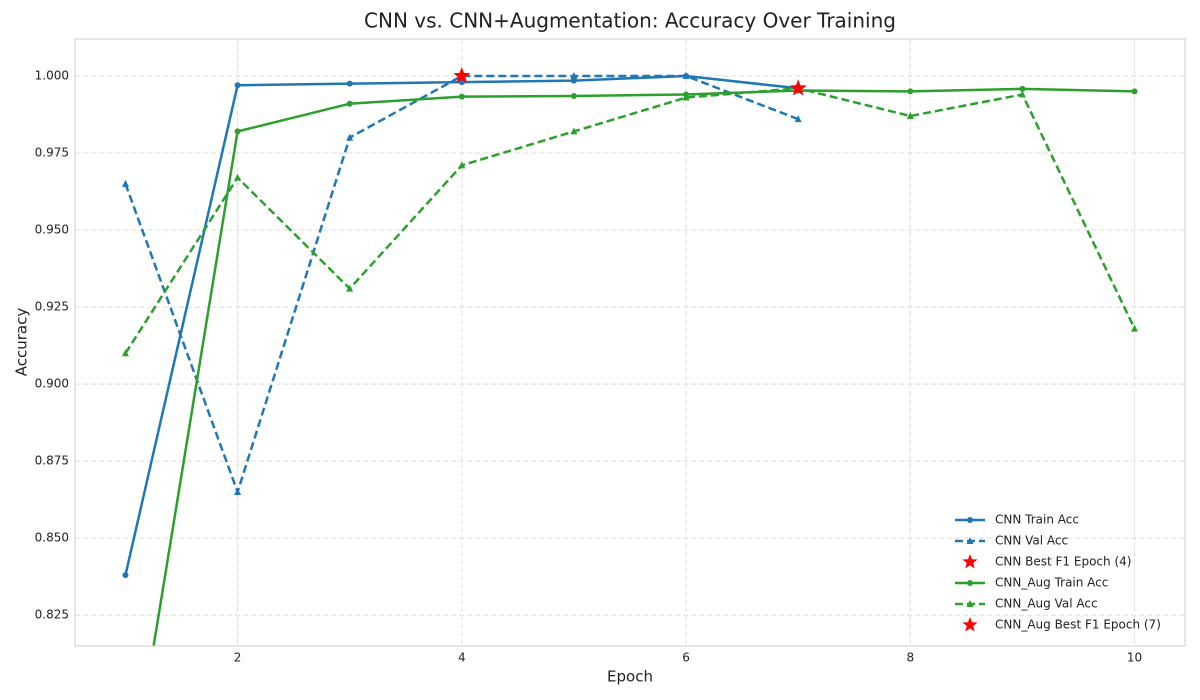 The width and height of the screenshot is (1200, 700). I want to click on x-tick-label: 10, so click(1134, 658).